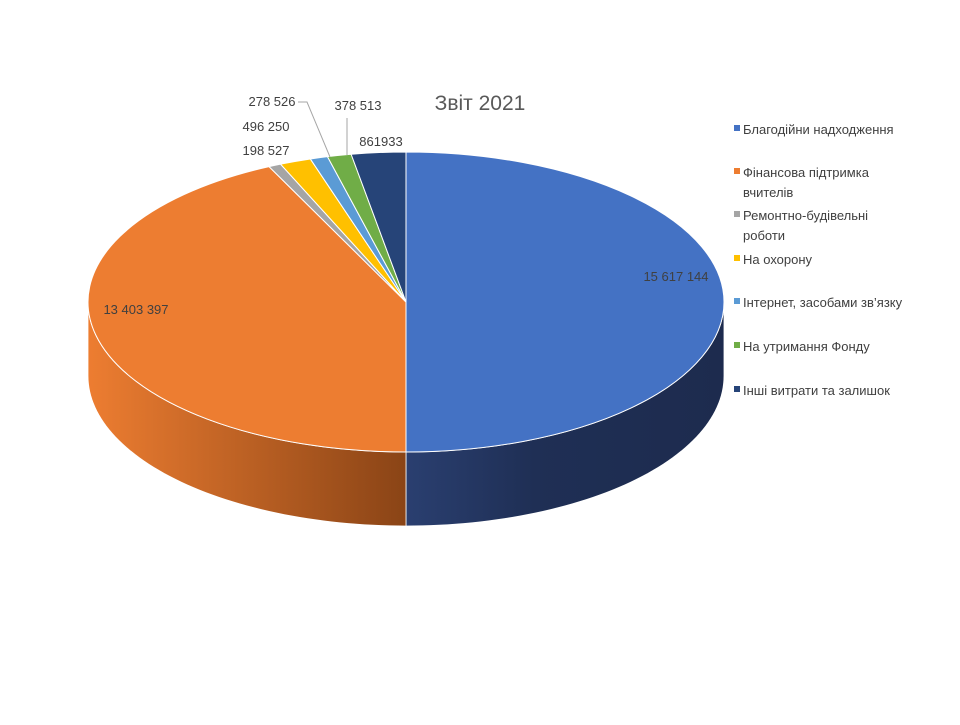  Describe the element at coordinates (480, 103) in the screenshot. I see `chart-title: Звіт 2021` at that location.